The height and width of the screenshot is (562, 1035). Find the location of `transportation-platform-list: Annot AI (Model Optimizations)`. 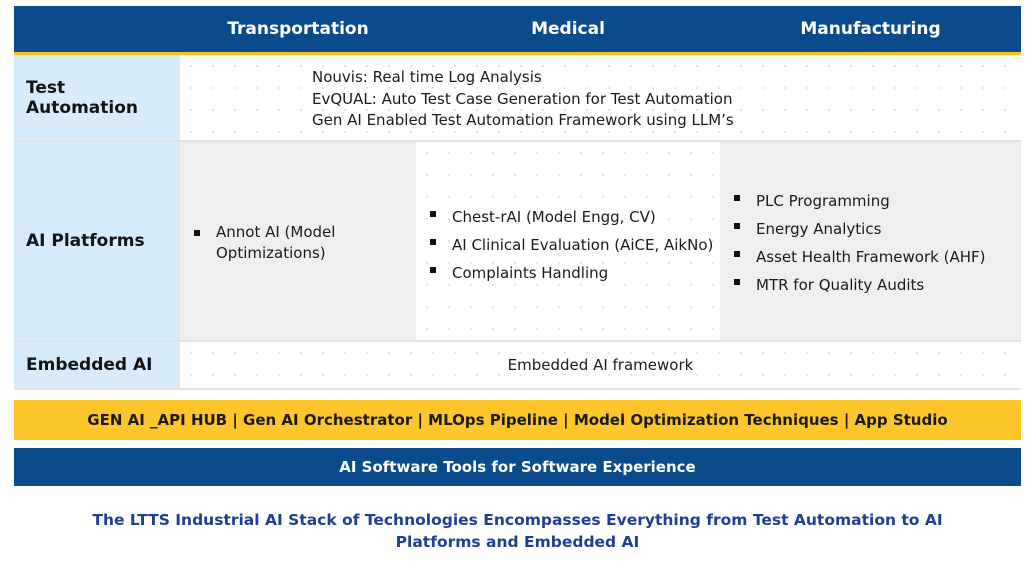

transportation-platform-list: Annot AI (Model Optimizations) is located at coordinates (292, 243).